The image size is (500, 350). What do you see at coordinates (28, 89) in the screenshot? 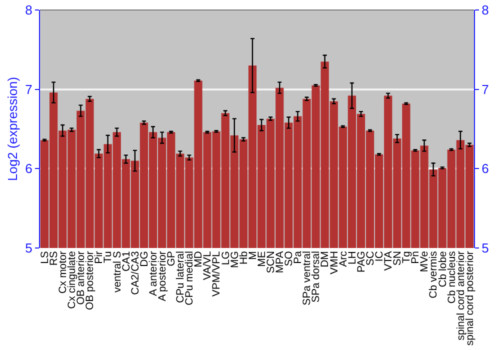
I see `y-tick-label: 7` at bounding box center [28, 89].